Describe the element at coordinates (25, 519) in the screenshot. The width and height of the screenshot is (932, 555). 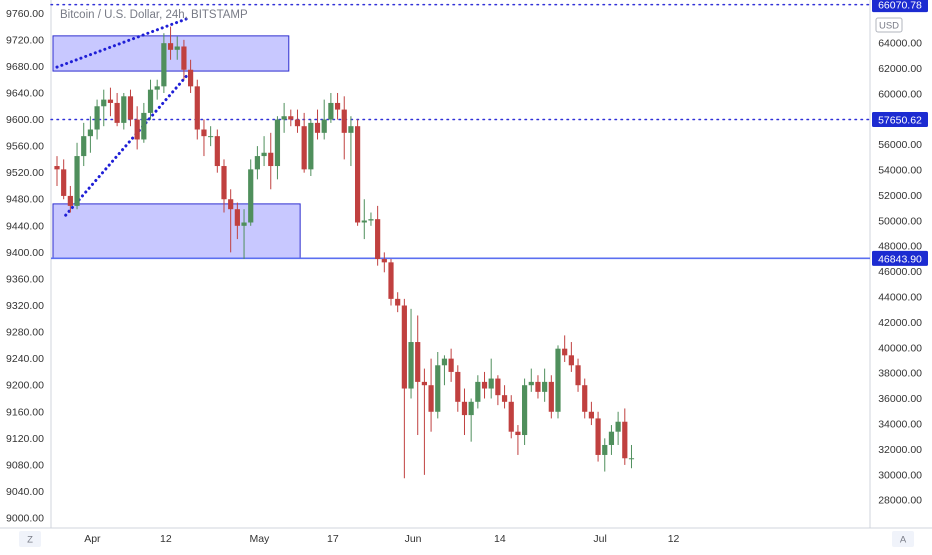
I see `left-axis-tick-label: 9000.00` at that location.